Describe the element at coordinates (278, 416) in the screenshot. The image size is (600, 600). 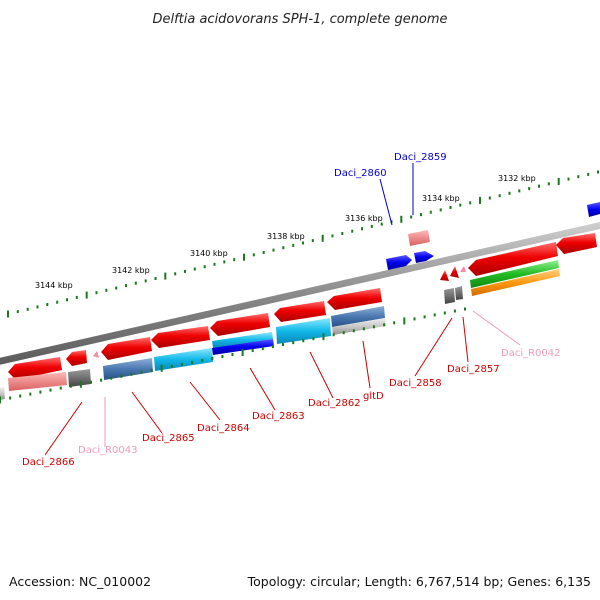
I see `label-daci-2863: Daci_2863` at that location.